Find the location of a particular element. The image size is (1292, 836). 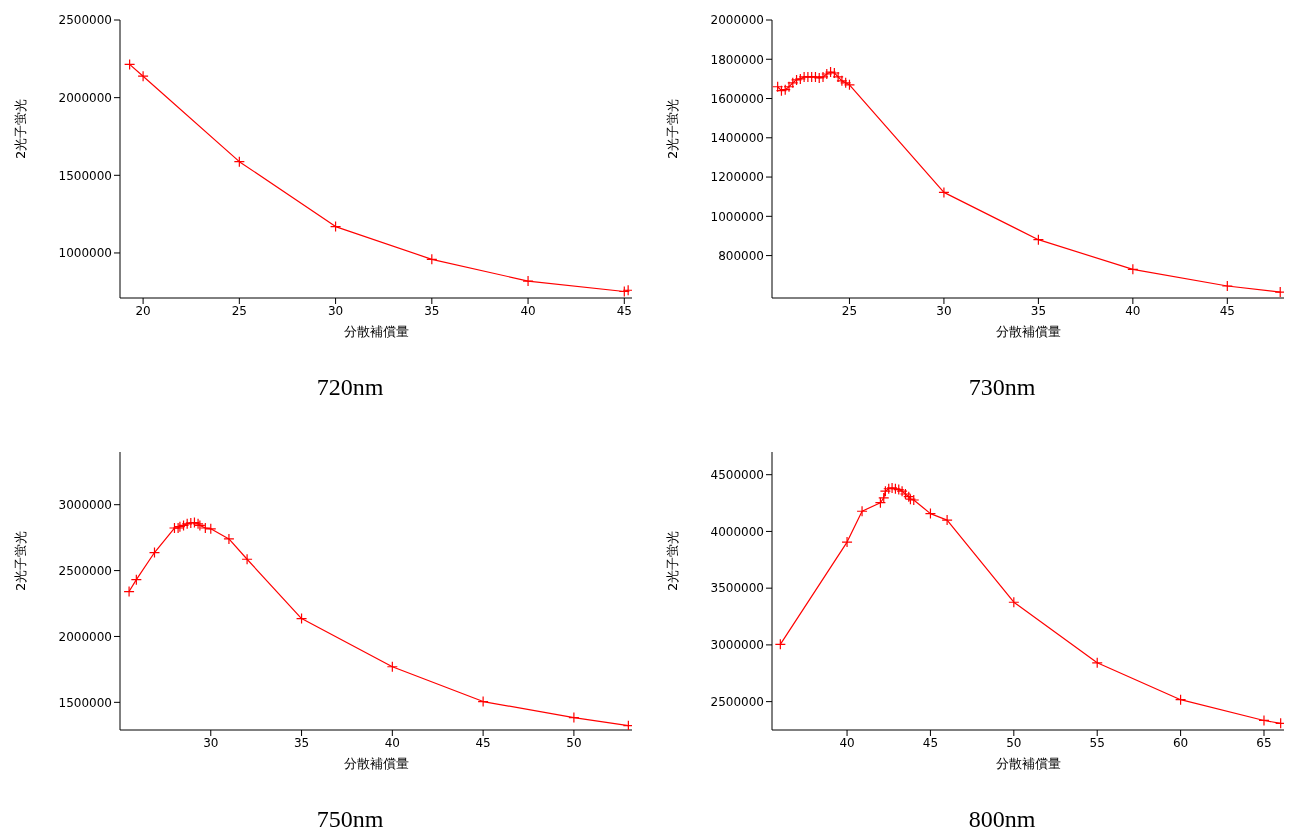

text: 800nm is located at coordinates (1002, 819).